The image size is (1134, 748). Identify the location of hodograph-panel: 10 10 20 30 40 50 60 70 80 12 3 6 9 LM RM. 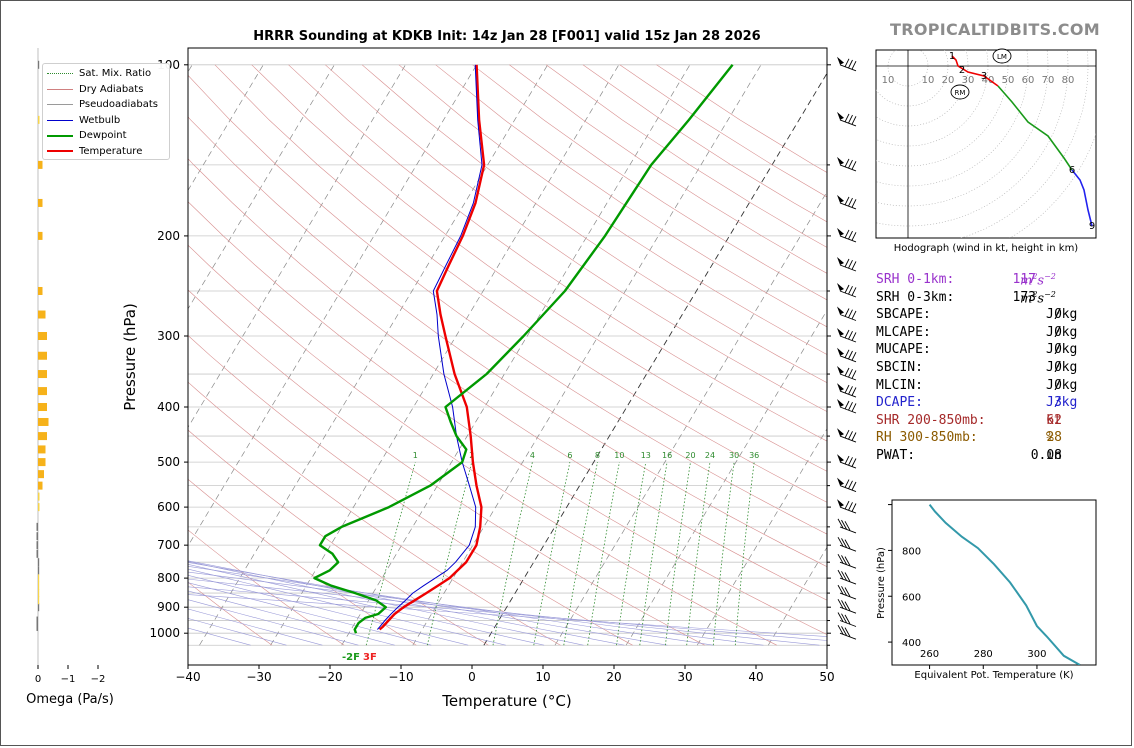
(986, 143).